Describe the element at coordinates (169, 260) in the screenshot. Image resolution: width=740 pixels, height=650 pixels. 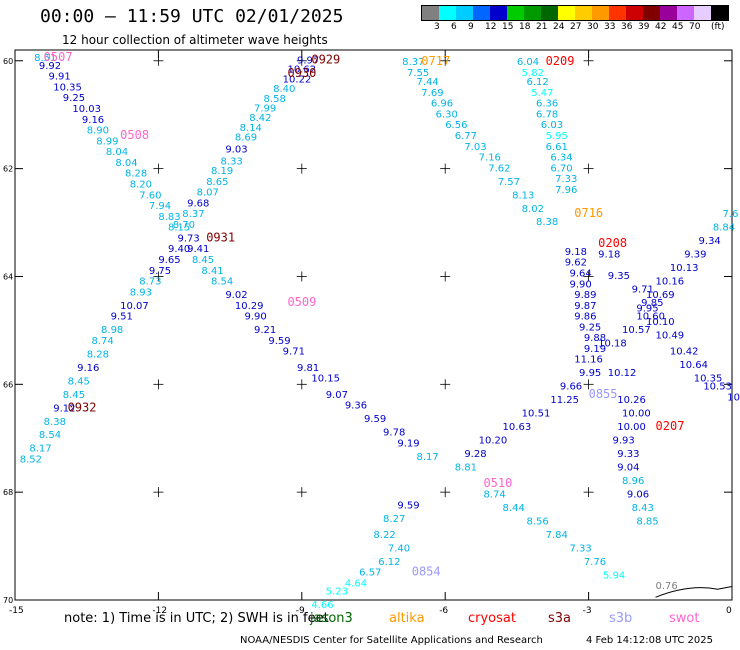
I see `wave-height-value: 9.65` at that location.